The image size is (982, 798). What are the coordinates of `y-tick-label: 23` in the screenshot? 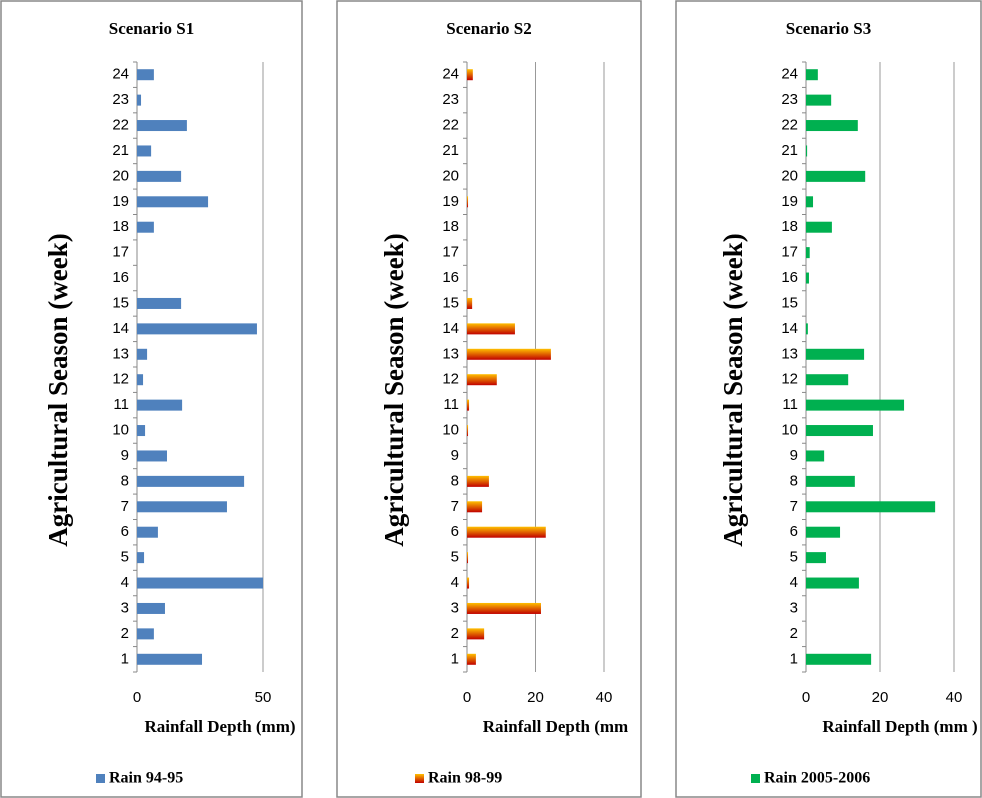 It's located at (450, 99).